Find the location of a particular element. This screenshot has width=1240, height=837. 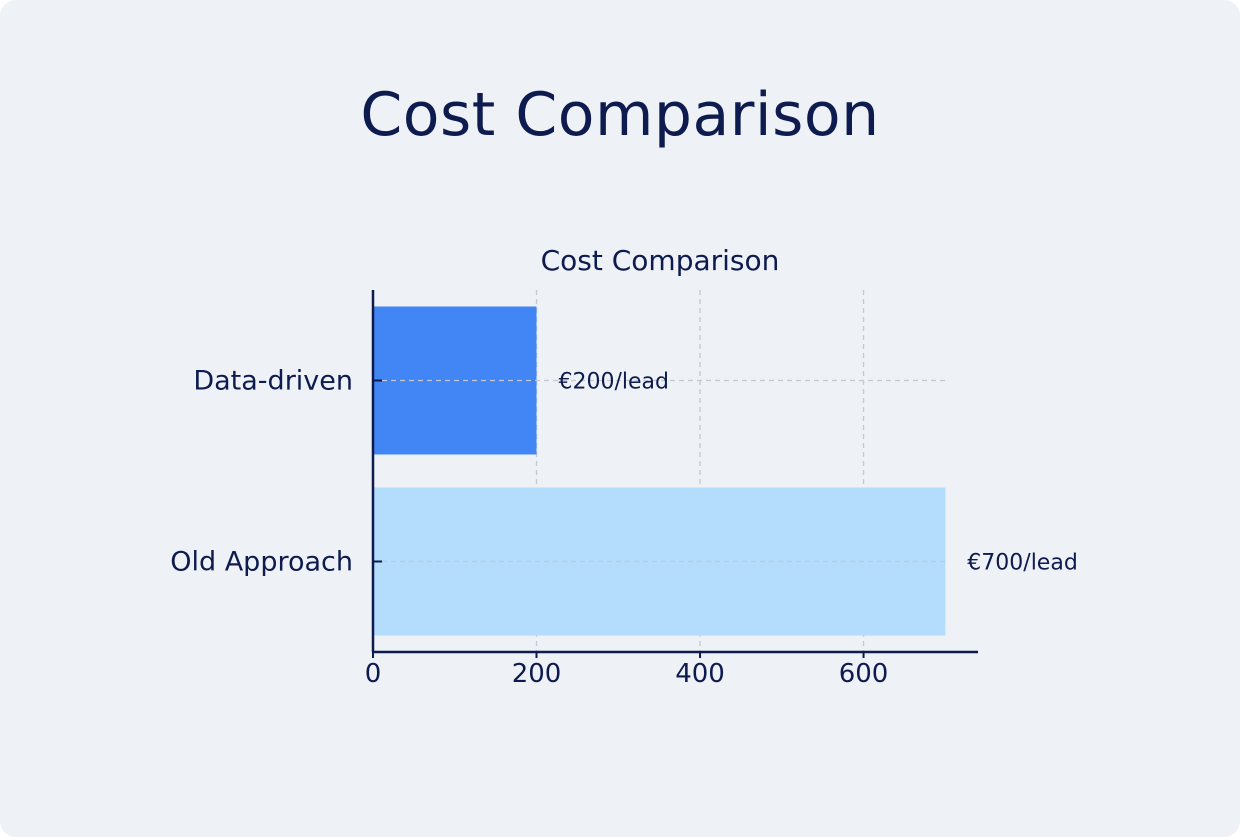

category-label-0: Data-driven is located at coordinates (273, 381).